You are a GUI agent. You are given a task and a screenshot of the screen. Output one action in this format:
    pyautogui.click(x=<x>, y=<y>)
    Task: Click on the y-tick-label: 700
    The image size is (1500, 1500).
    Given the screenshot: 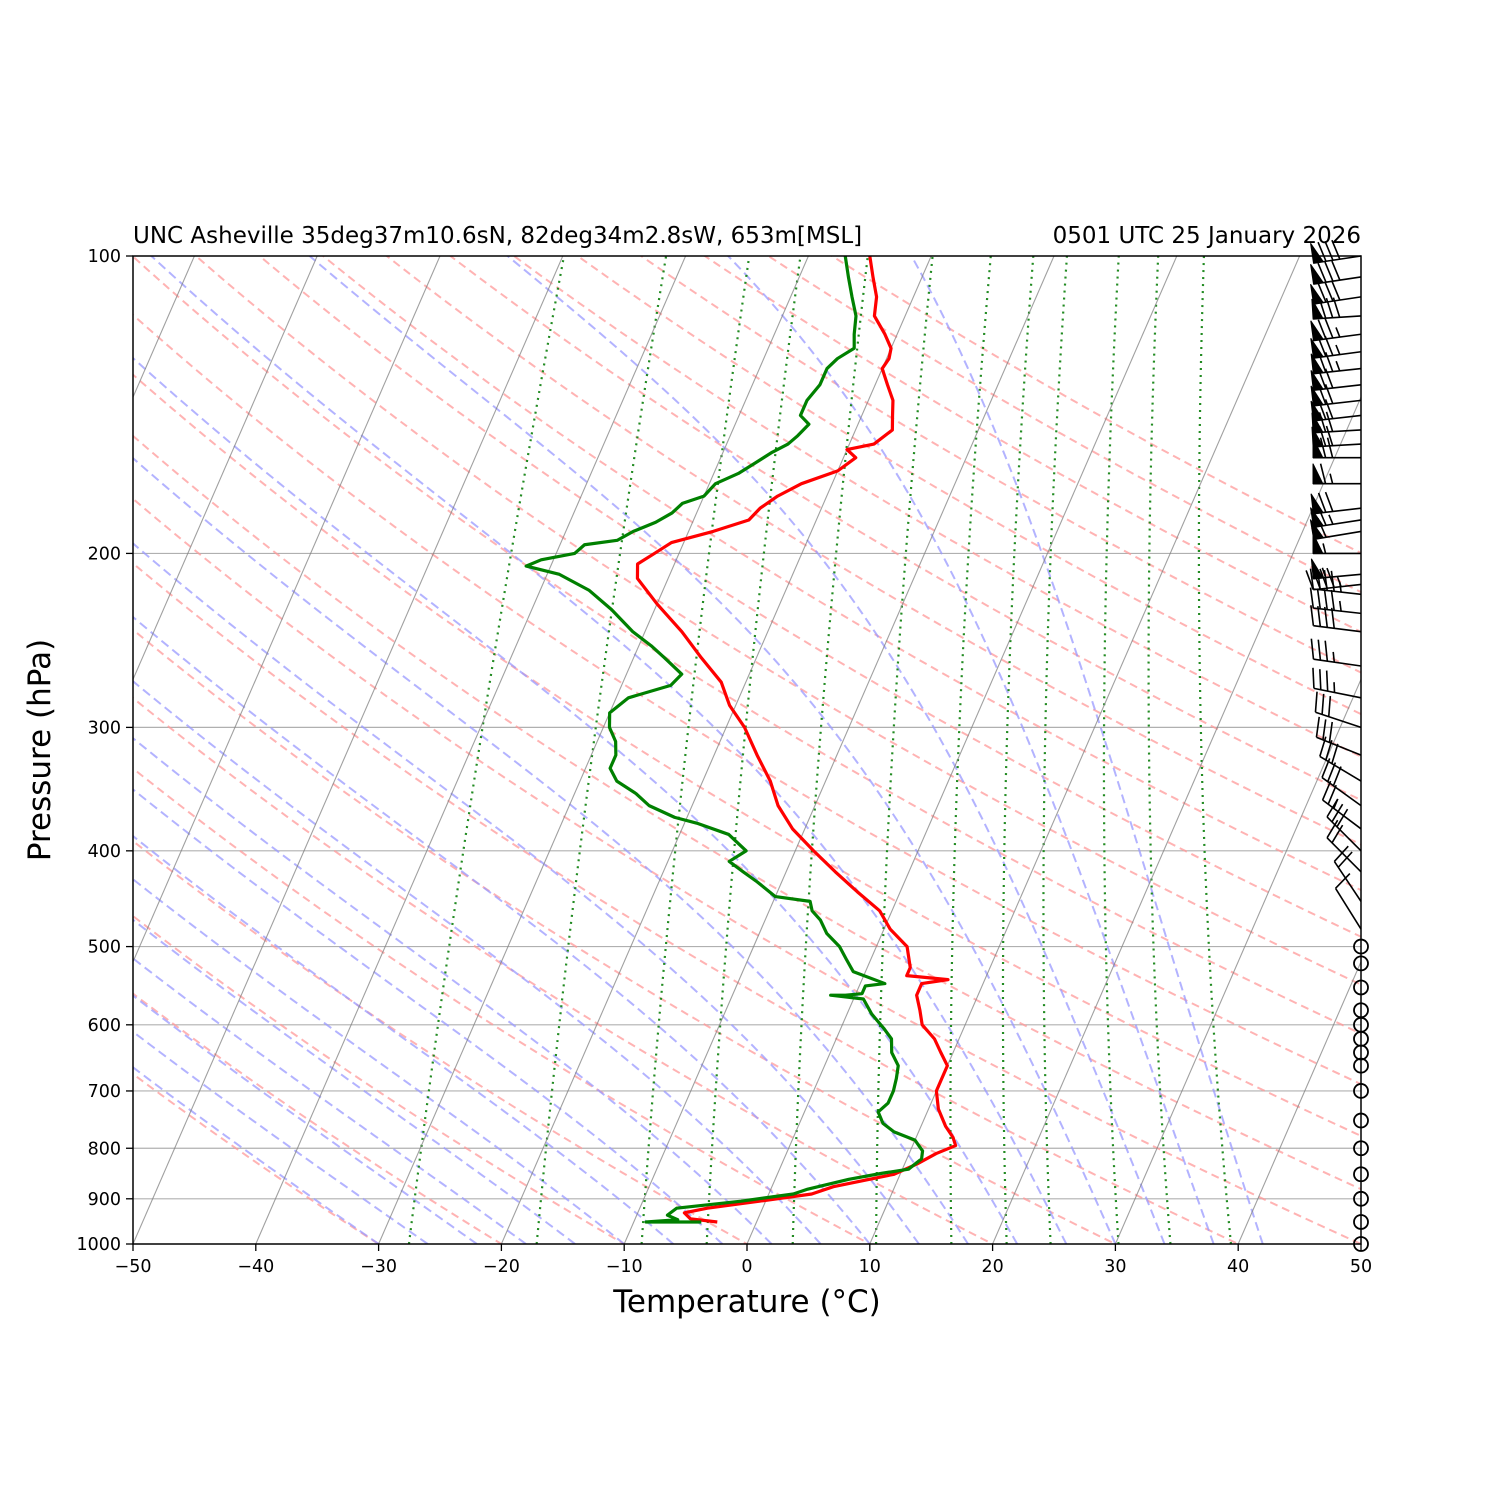 What is the action you would take?
    pyautogui.click(x=104, y=1092)
    